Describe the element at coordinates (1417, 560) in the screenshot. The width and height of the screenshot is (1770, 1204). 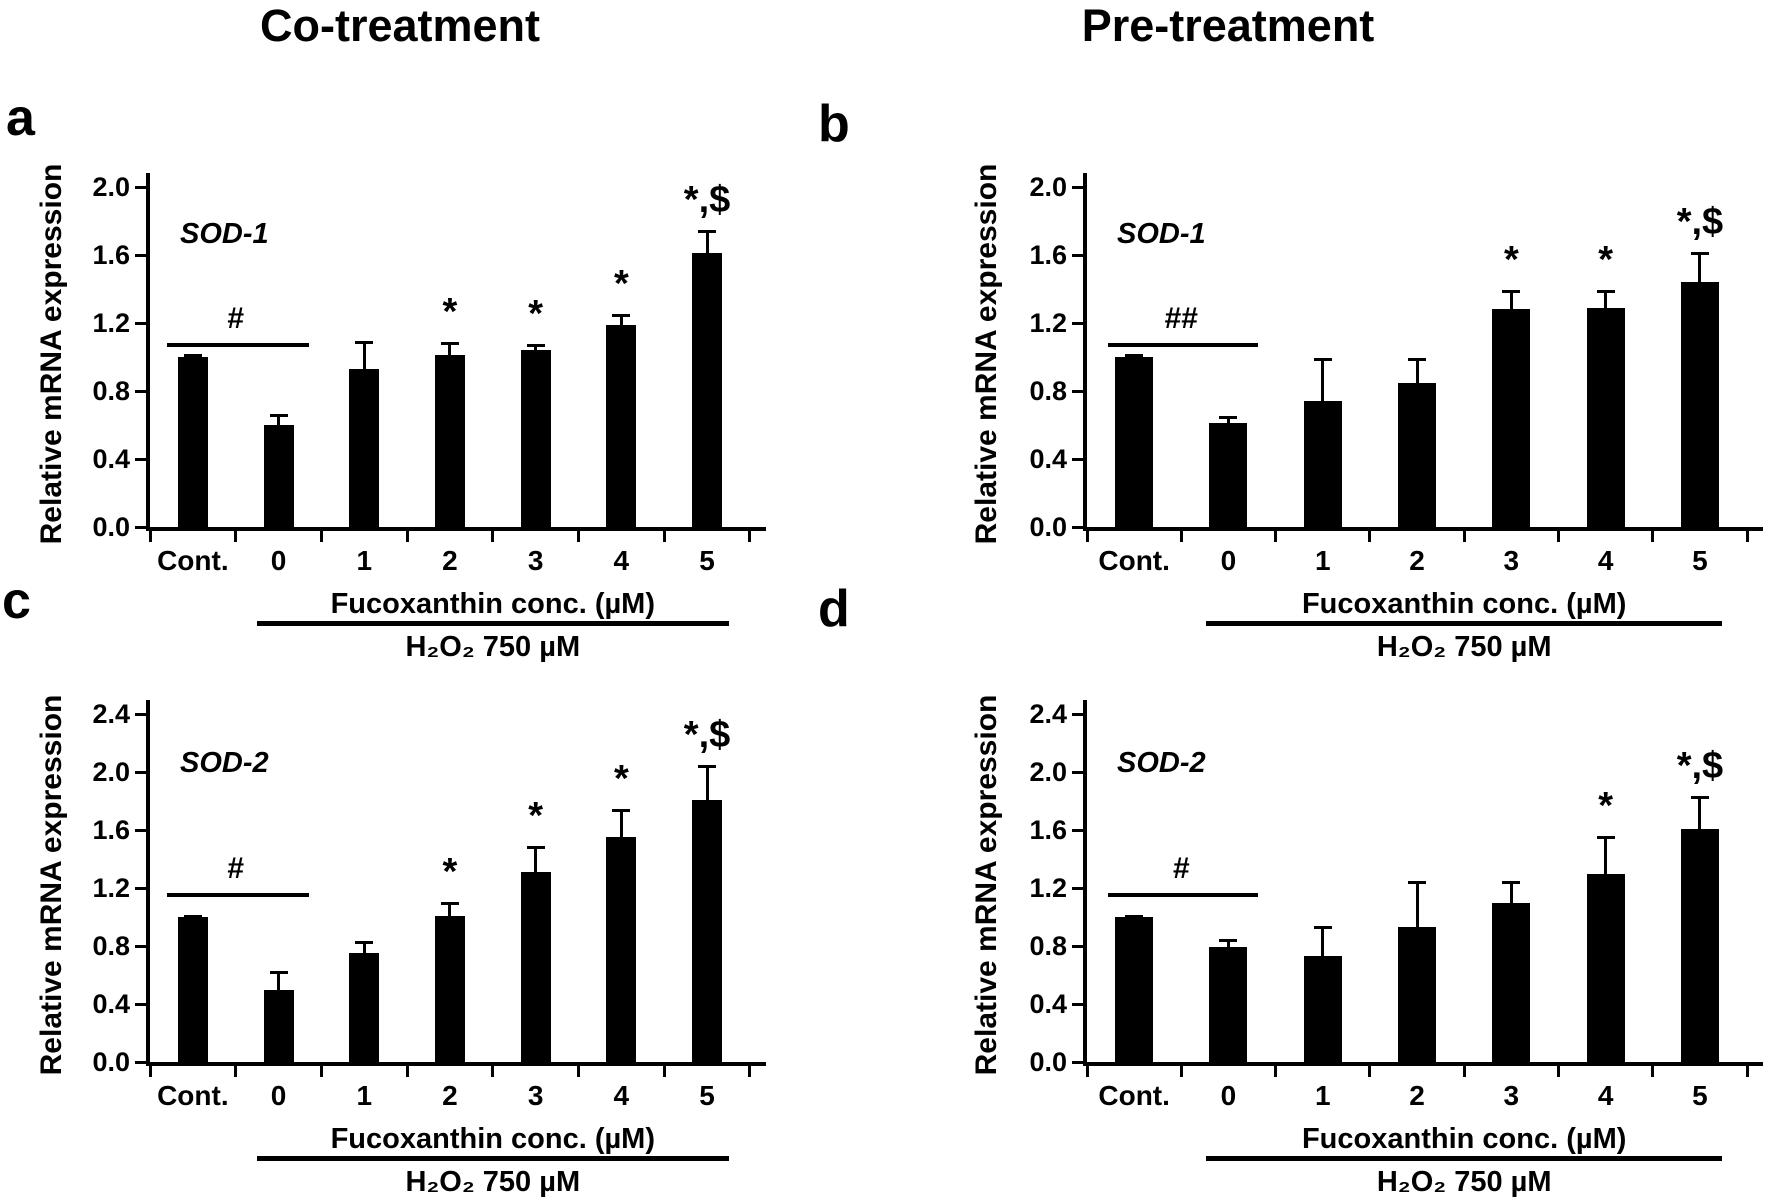
I see `x-tick-label: 2` at that location.